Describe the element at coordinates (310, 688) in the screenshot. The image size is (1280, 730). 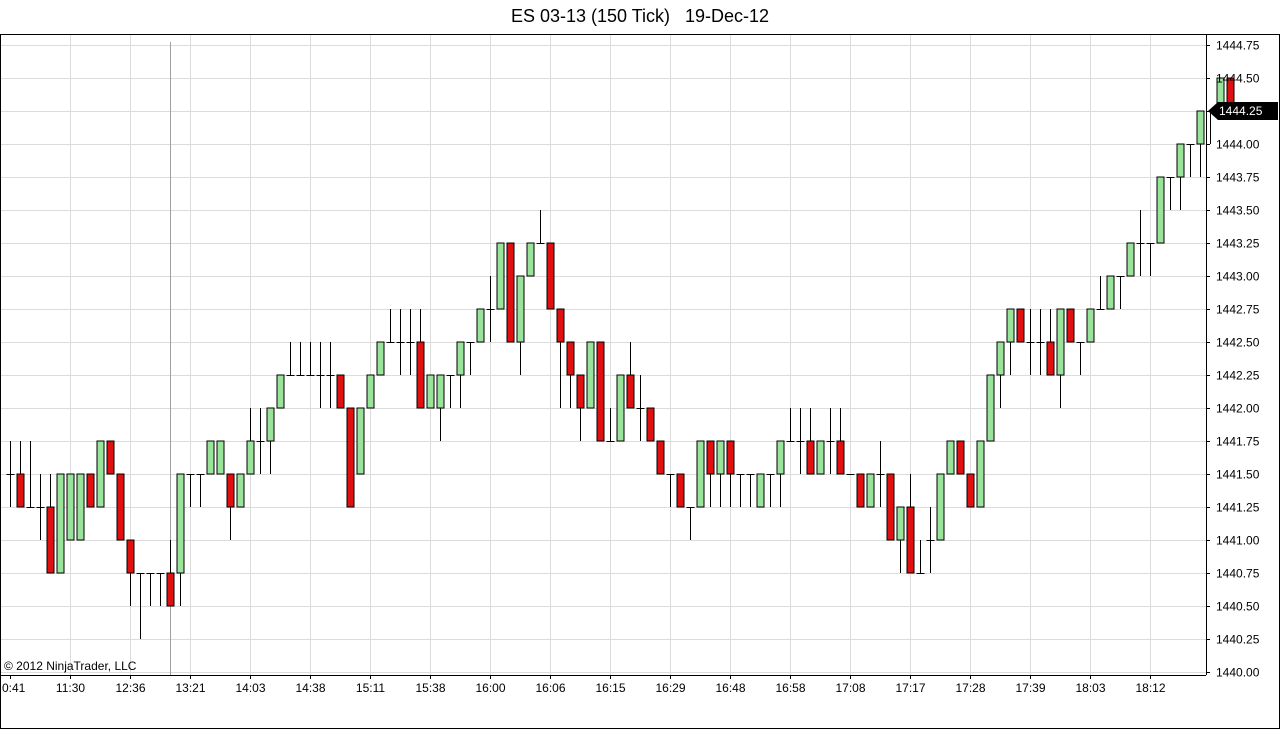
I see `x-tick-label: 14:38` at that location.